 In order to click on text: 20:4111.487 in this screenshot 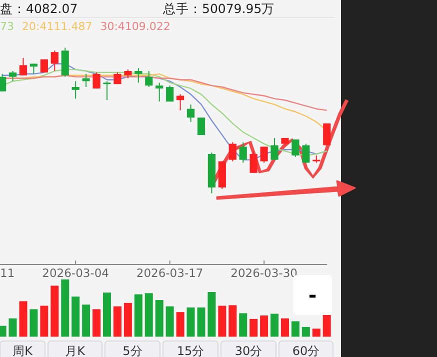, I will do `click(57, 26)`.